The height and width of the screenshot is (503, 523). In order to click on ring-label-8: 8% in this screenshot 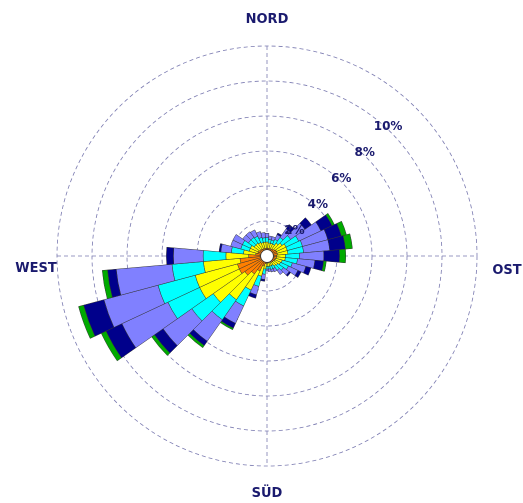, I will do `click(364, 152)`.